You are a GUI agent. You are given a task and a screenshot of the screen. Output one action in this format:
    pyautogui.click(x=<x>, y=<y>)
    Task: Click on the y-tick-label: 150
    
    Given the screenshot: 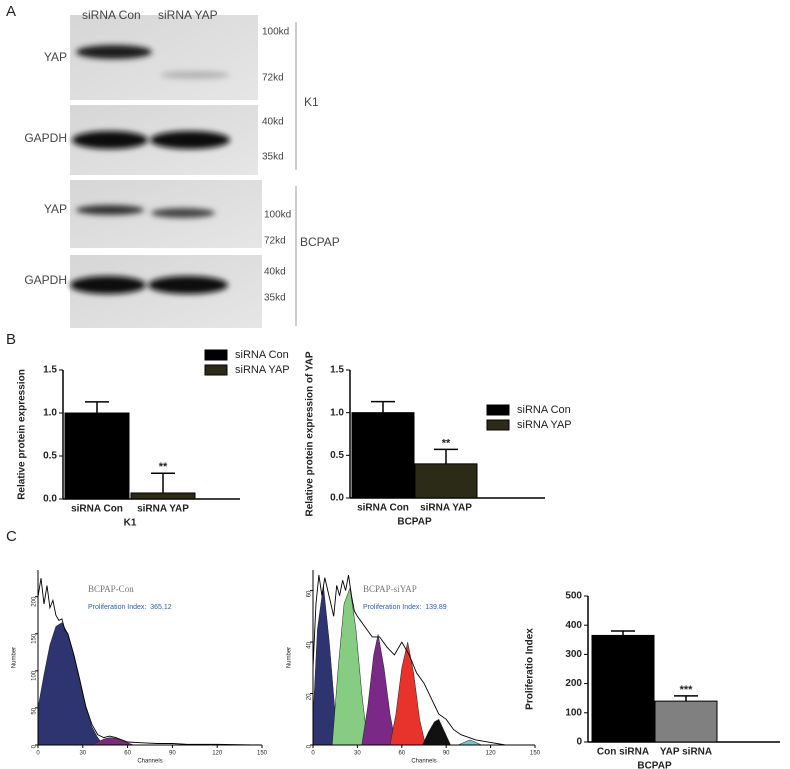 What is the action you would take?
    pyautogui.click(x=35, y=638)
    